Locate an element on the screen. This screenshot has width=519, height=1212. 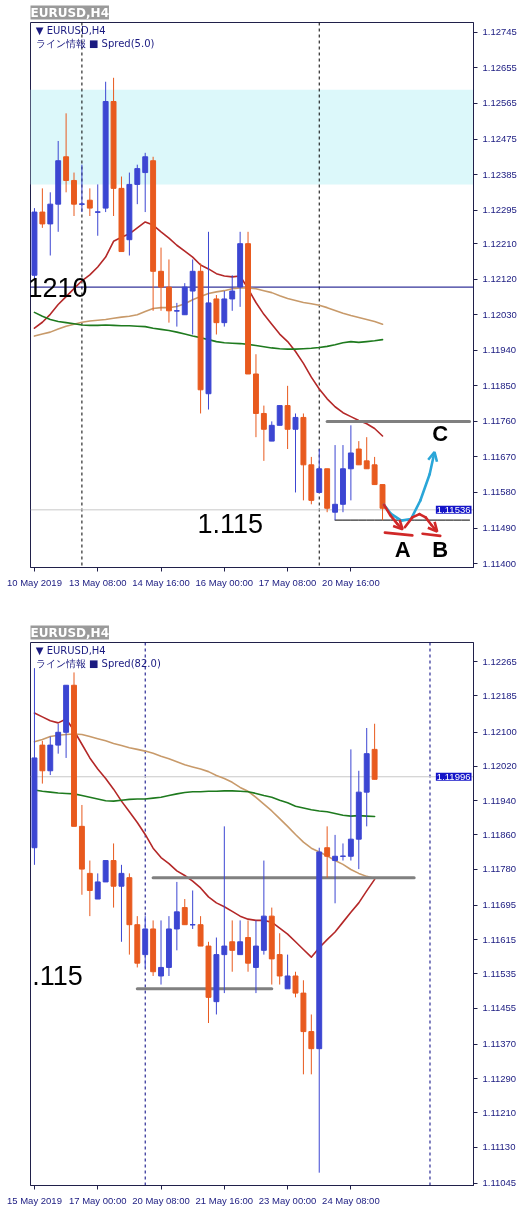
y-tick-label: 1.12020 is located at coordinates (499, 766).